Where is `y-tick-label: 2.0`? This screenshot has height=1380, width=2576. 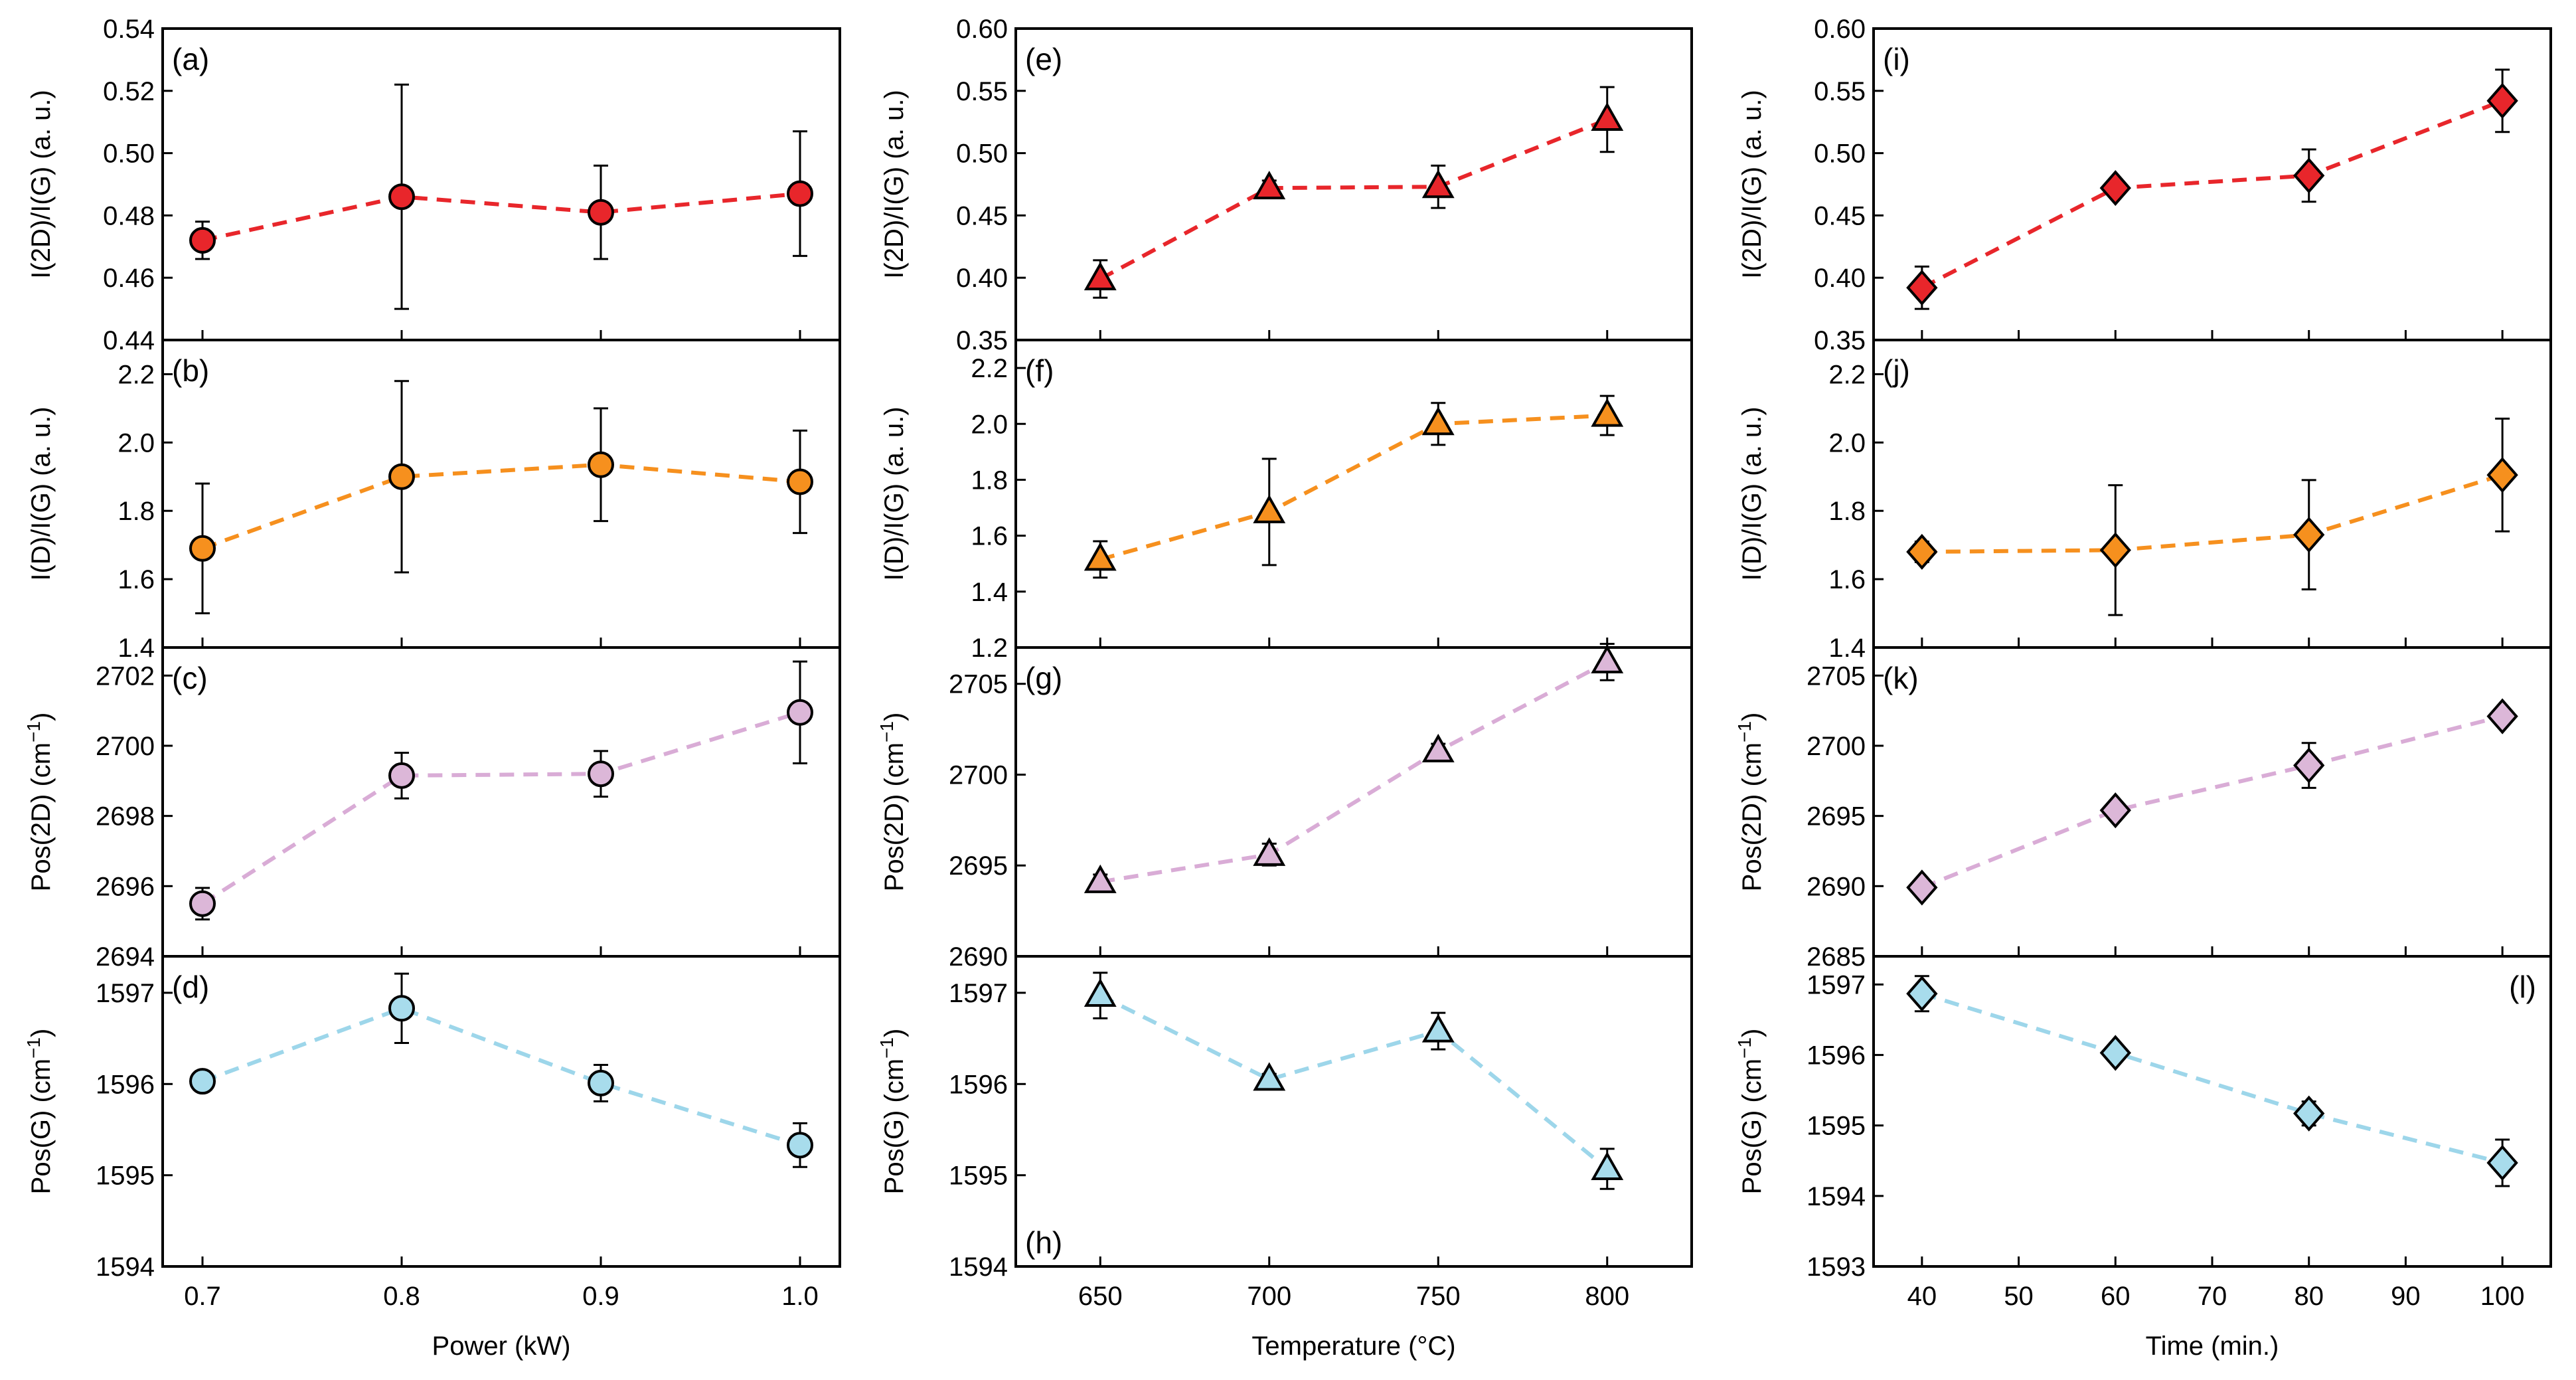
y-tick-label: 2.0 is located at coordinates (1847, 443).